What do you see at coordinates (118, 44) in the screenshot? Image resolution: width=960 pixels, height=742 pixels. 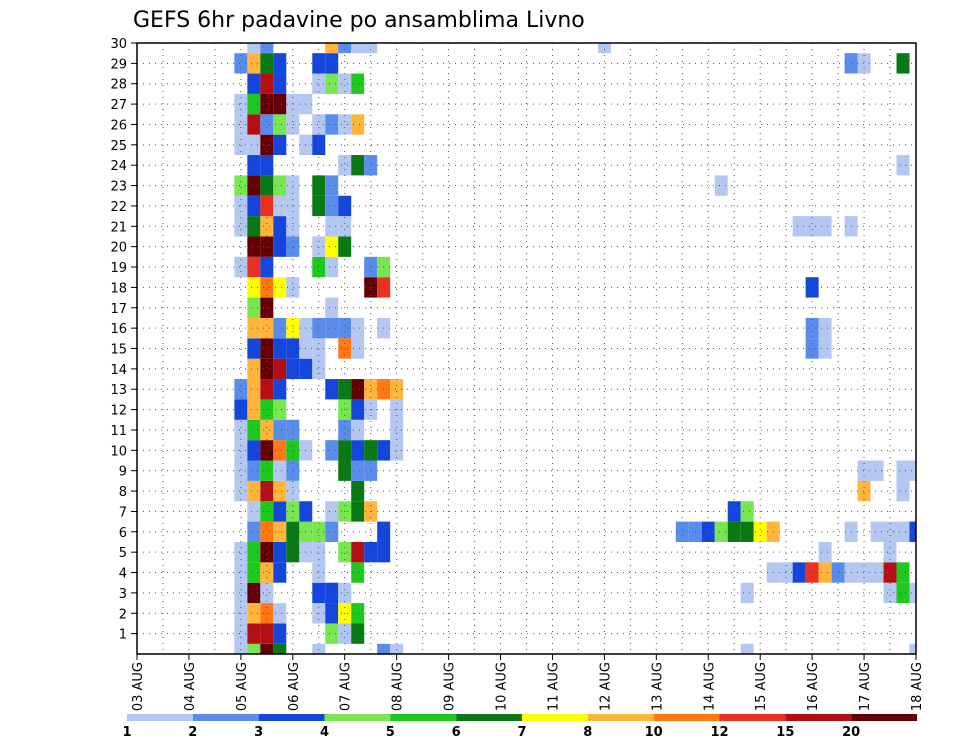 I see `y-tick-label: 30` at bounding box center [118, 44].